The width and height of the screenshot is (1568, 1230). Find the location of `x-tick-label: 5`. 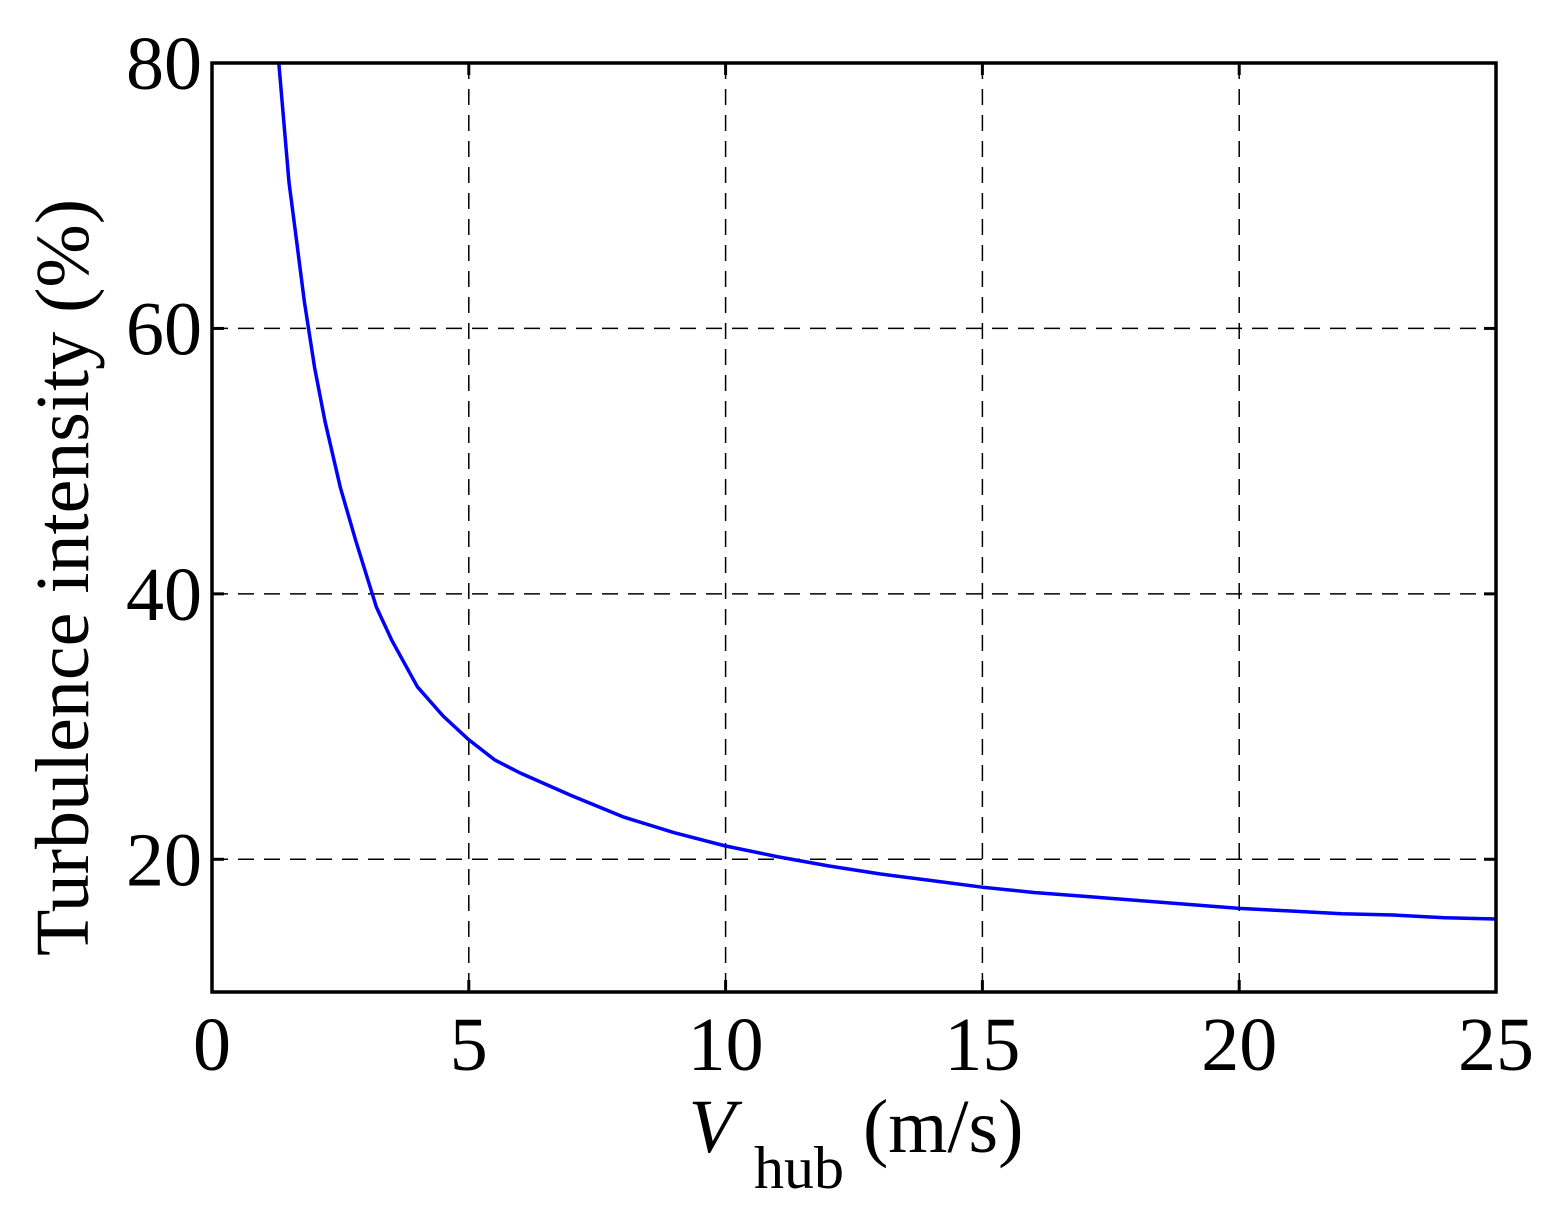

x-tick-label: 5 is located at coordinates (469, 1045).